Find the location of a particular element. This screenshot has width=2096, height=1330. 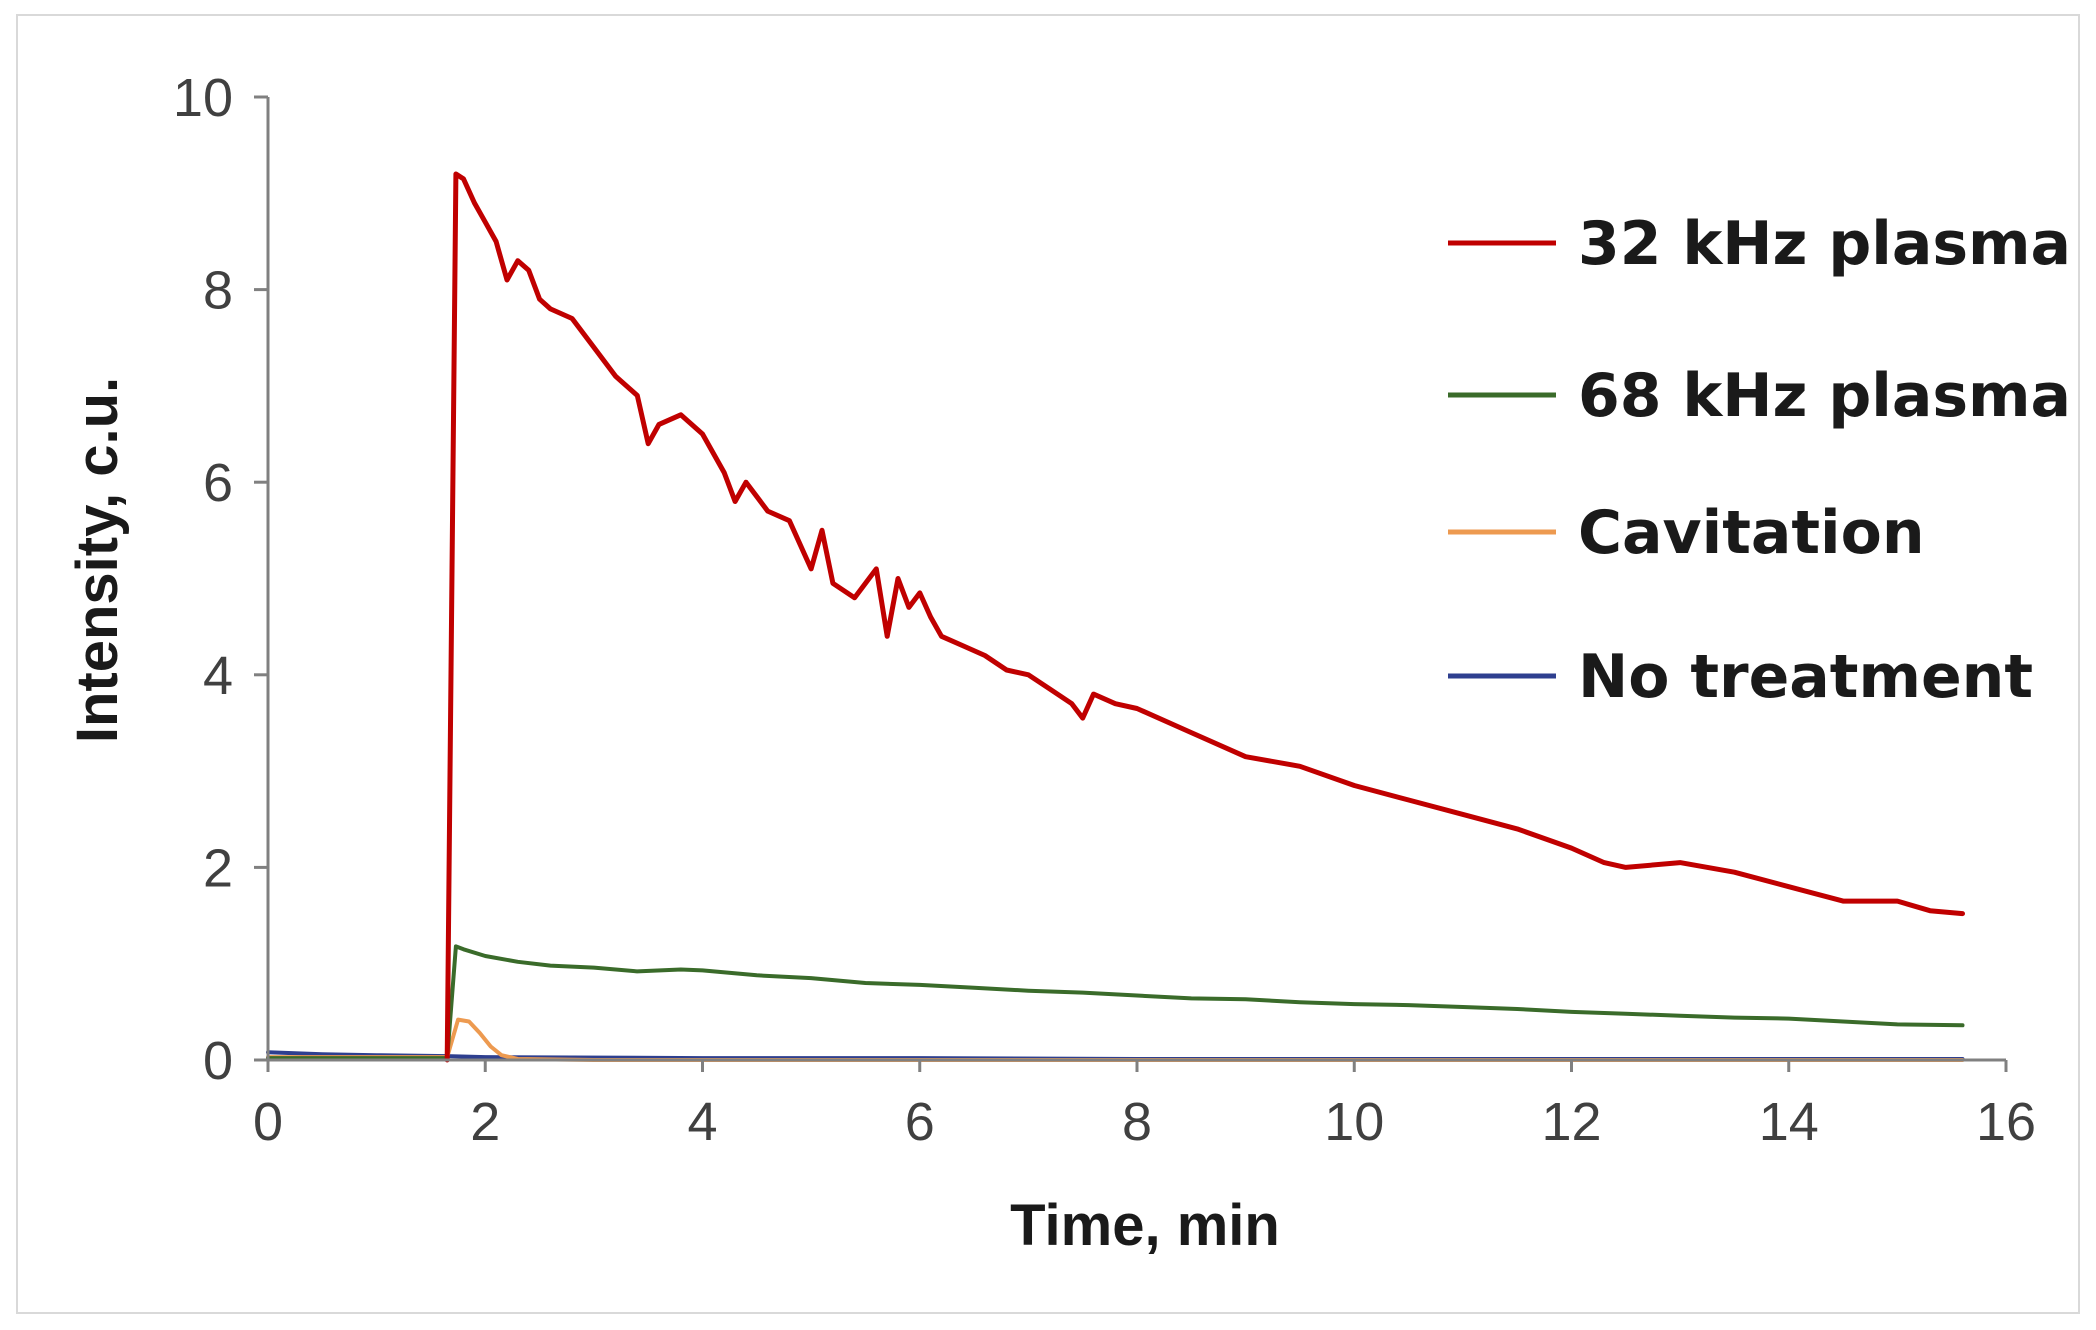

x-tick-label: 4 is located at coordinates (702, 1122).